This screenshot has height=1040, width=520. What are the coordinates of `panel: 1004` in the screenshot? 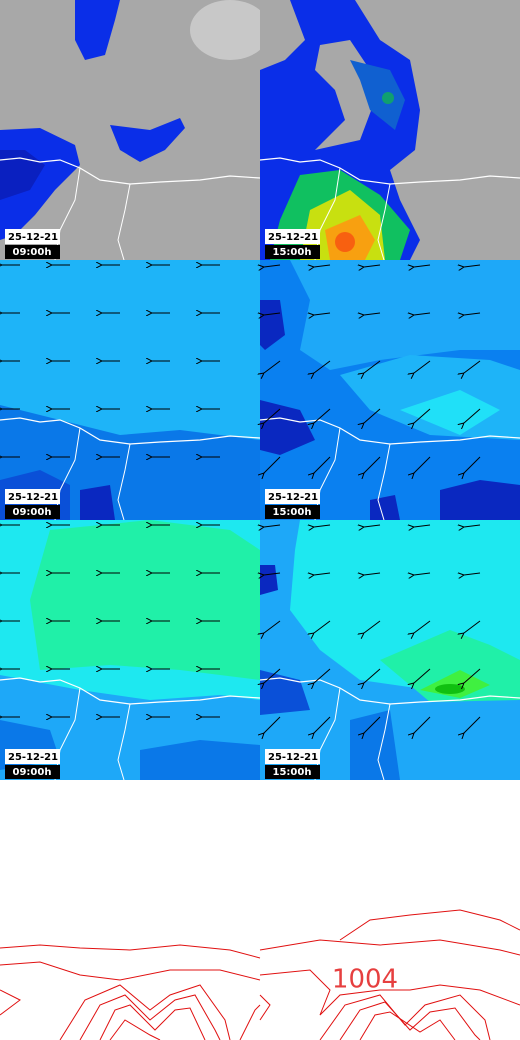 It's located at (389, 974).